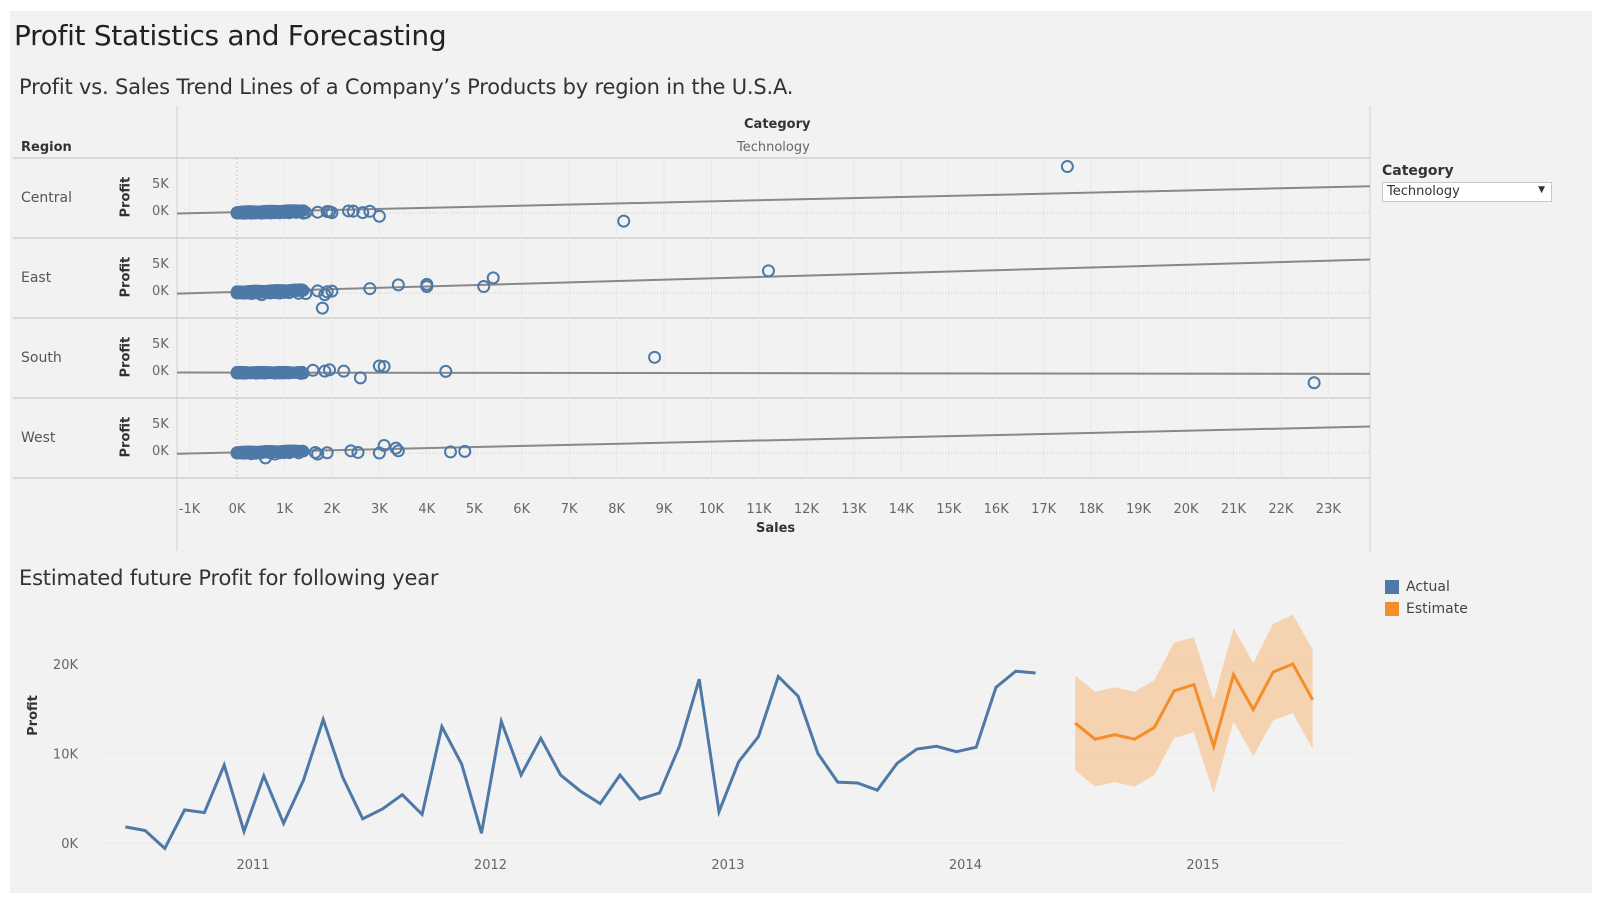 This screenshot has height=901, width=1600. Describe the element at coordinates (1426, 609) in the screenshot. I see `legend-item-estimate: Estimate` at that location.